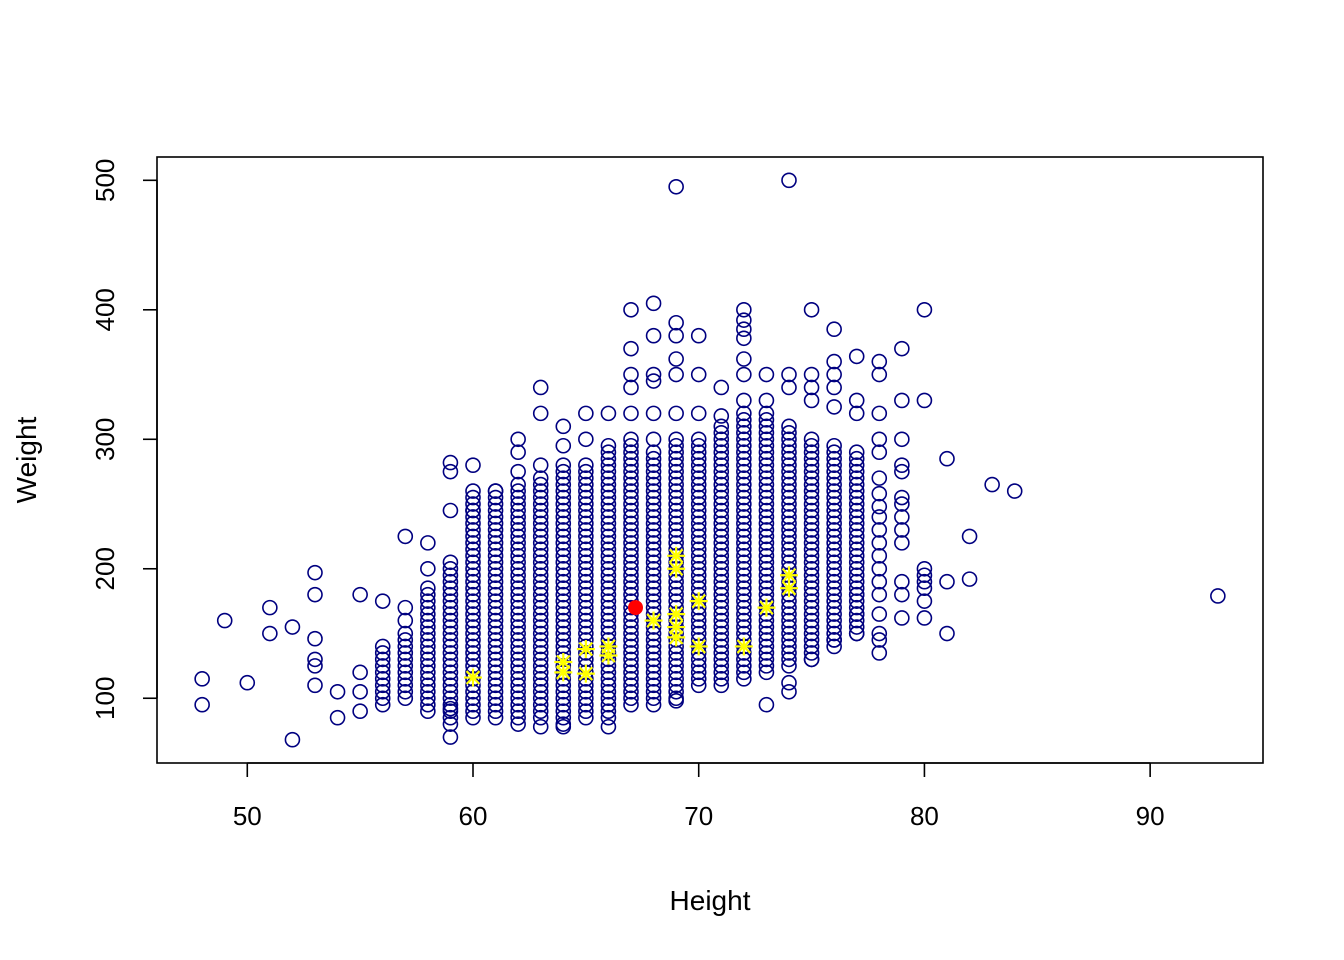  What do you see at coordinates (699, 796) in the screenshot?
I see `x-axis: 50 60 70 80 90` at bounding box center [699, 796].